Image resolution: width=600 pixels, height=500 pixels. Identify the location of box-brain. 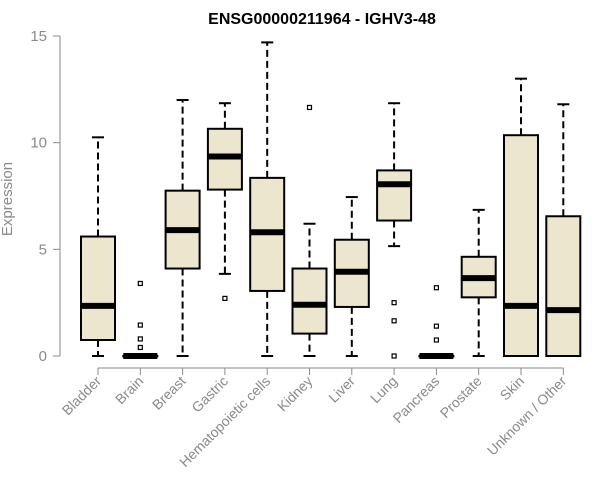
(140, 319).